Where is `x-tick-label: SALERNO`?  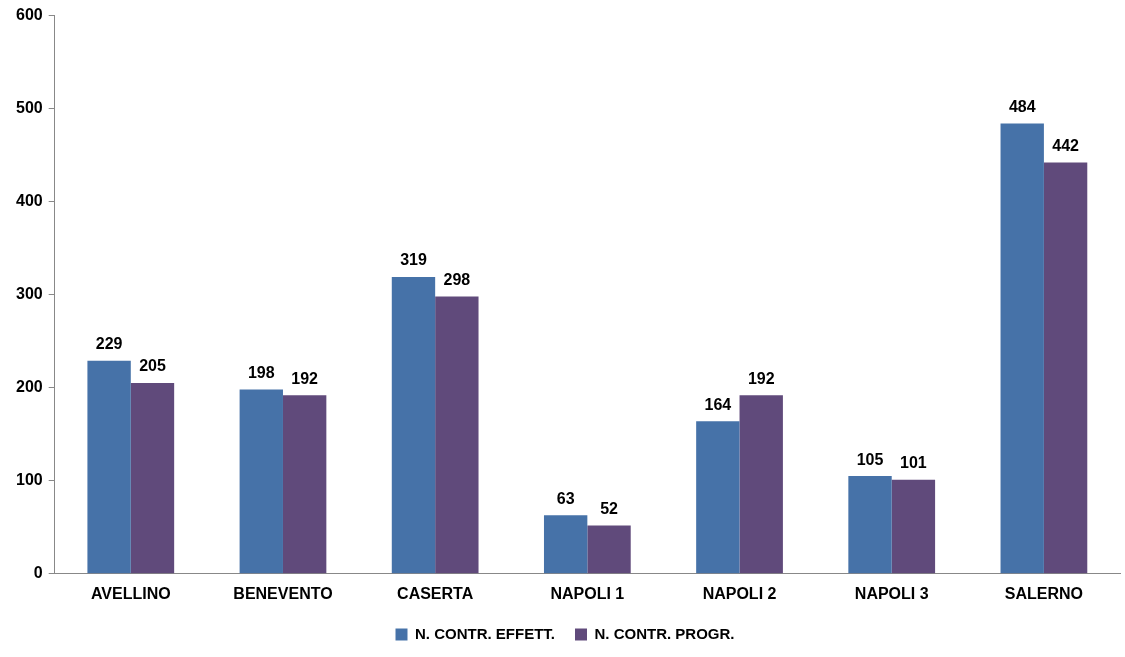
x-tick-label: SALERNO is located at coordinates (1044, 593).